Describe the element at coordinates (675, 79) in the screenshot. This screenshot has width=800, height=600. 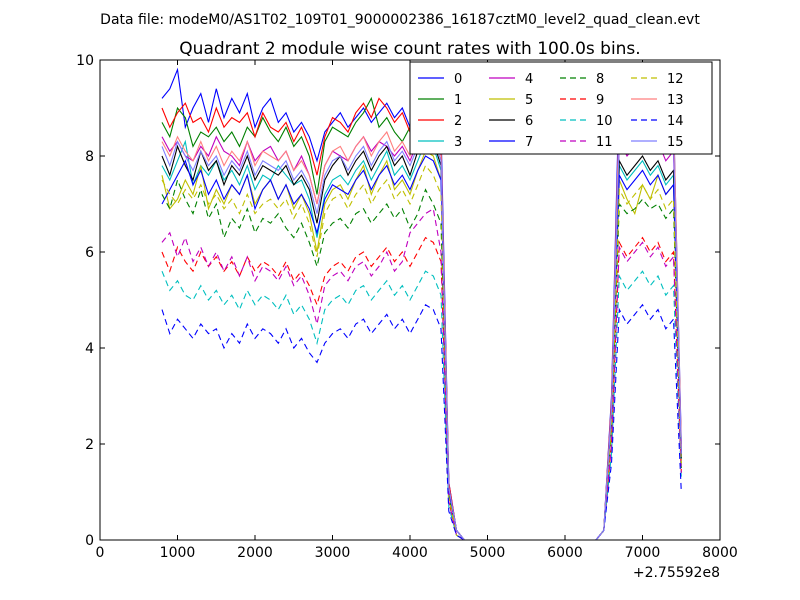
I see `legend-label-12: 12` at that location.